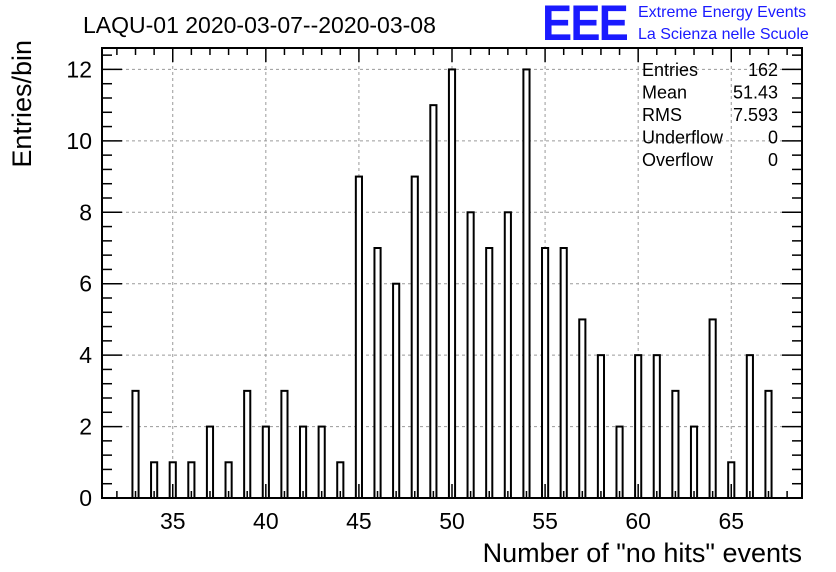 This screenshot has height=572, width=836. What do you see at coordinates (85, 498) in the screenshot?
I see `y-tick-label: 0` at bounding box center [85, 498].